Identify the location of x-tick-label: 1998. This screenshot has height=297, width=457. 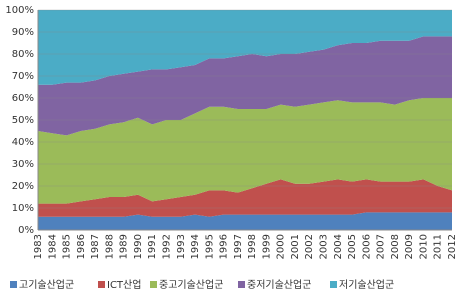
(252, 246).